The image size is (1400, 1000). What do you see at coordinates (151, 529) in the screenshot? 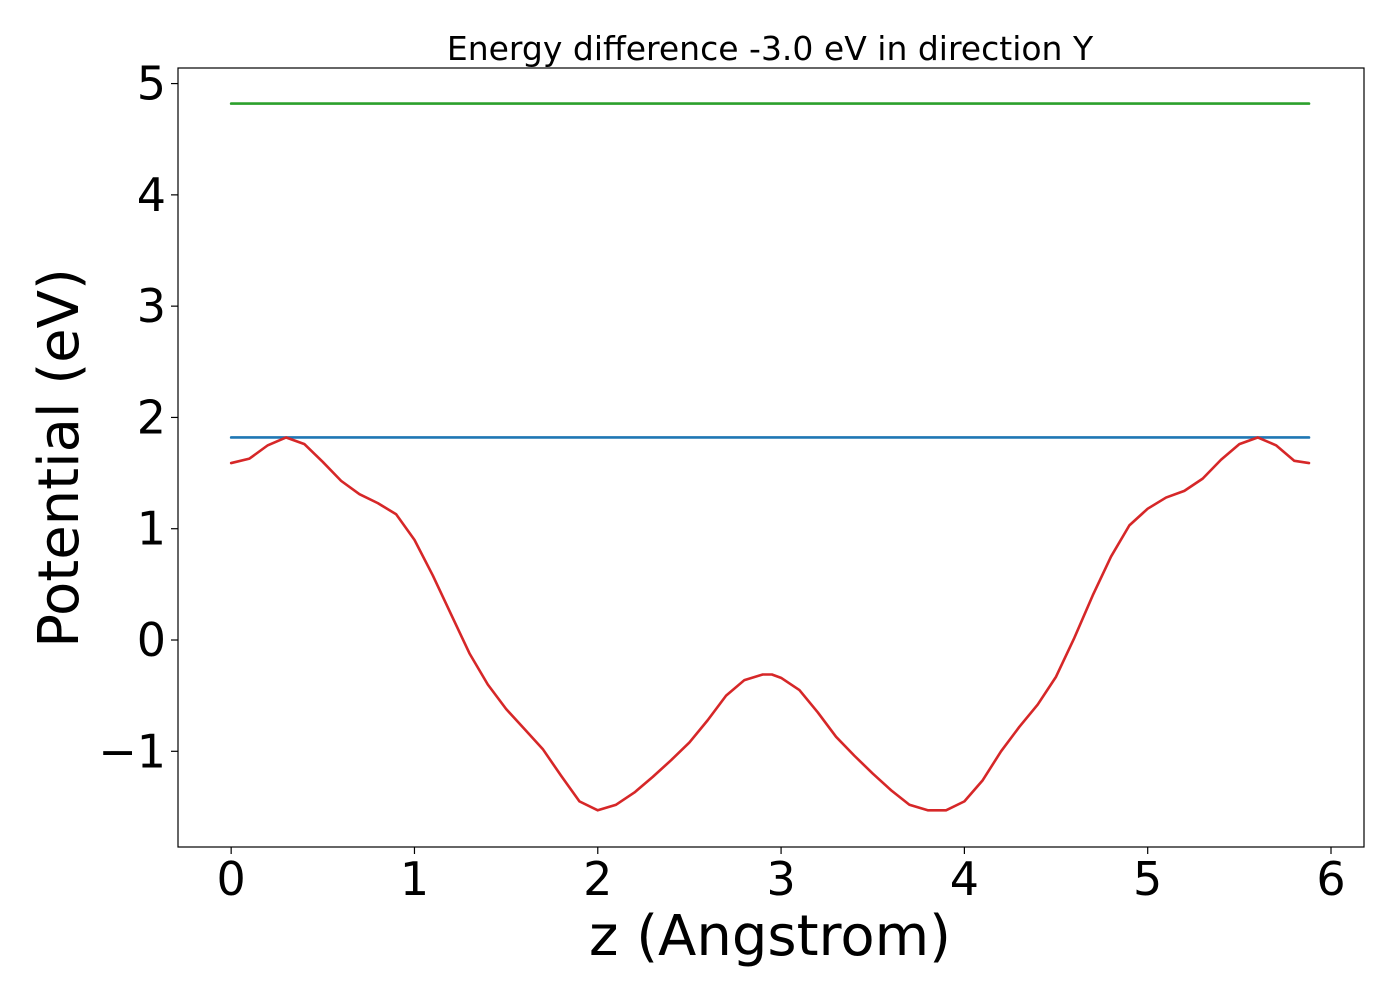
I see `y-tick-label: 1` at bounding box center [151, 529].